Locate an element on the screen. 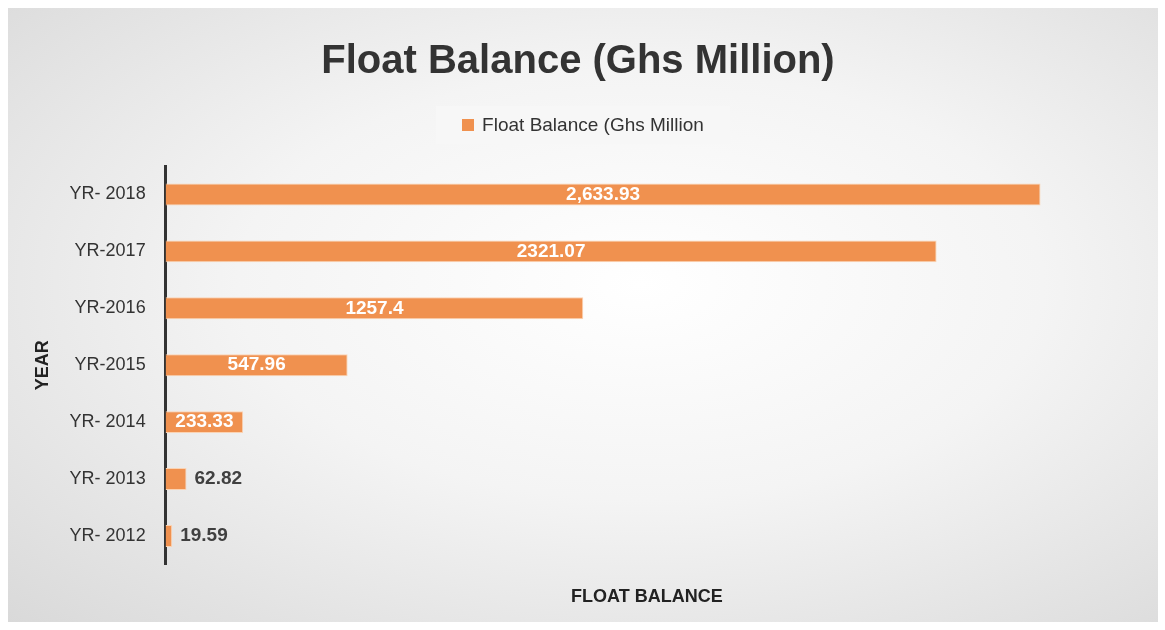 This screenshot has height=630, width=1165. data-label: 547.96 is located at coordinates (256, 364).